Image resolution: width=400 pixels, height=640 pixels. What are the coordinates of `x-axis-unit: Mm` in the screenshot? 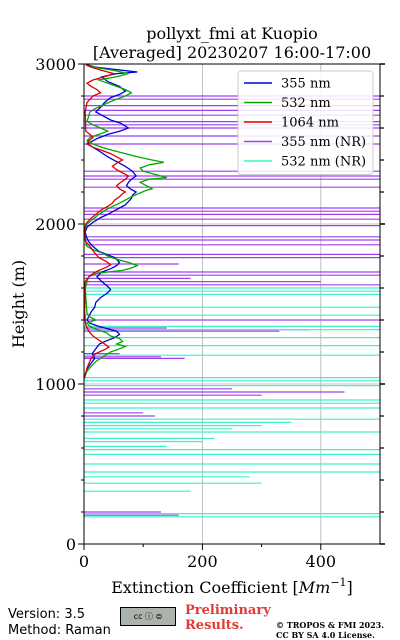 It's located at (314, 587).